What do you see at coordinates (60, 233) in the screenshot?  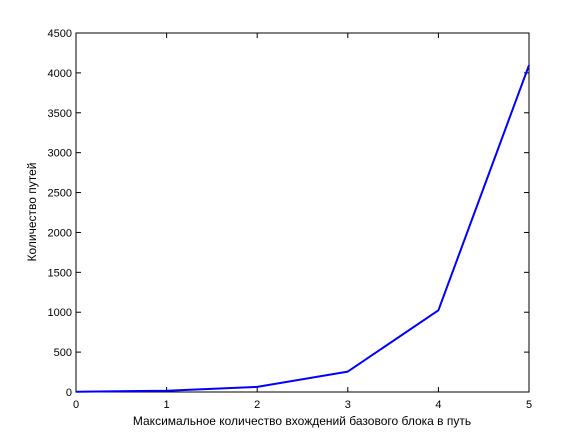 I see `y-tick-label: 2000` at bounding box center [60, 233].